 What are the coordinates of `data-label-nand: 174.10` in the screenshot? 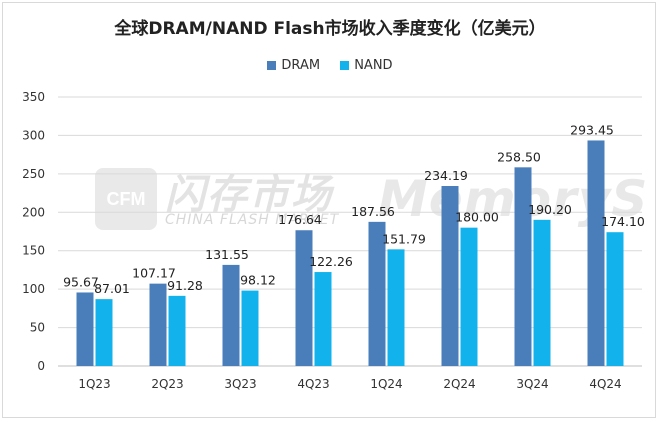 It's located at (623, 221).